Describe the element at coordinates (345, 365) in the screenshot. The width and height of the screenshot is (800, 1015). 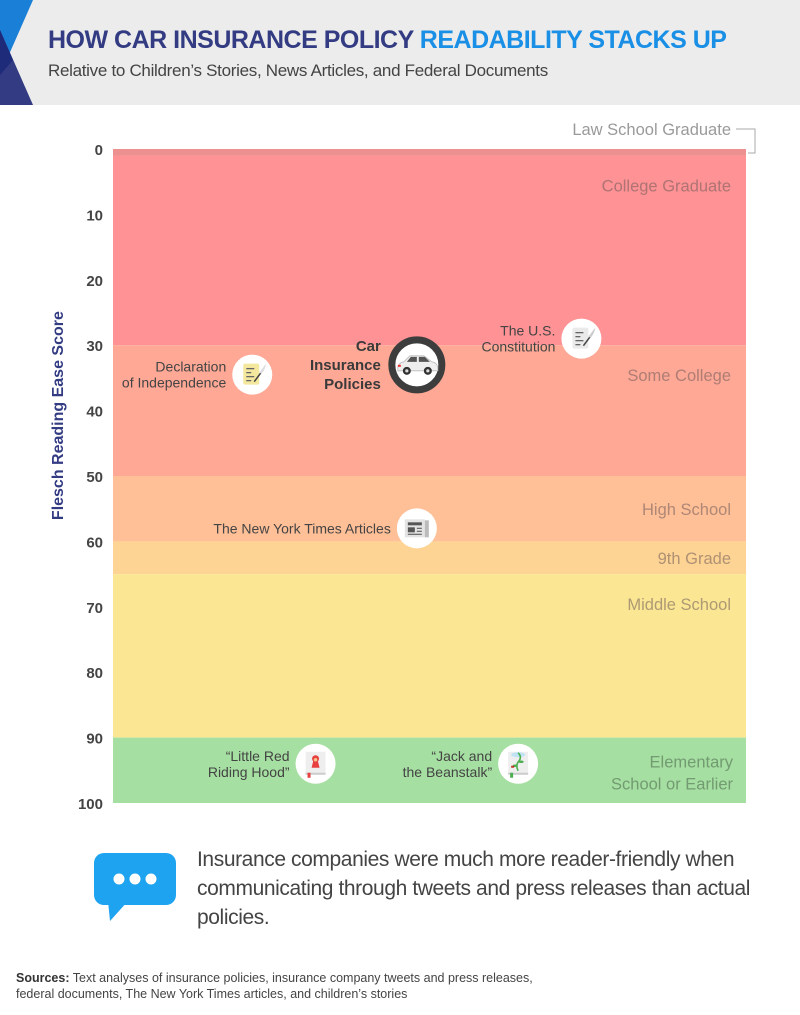
I see `marker-car-insurance-policies-label-line2: Insurance` at that location.